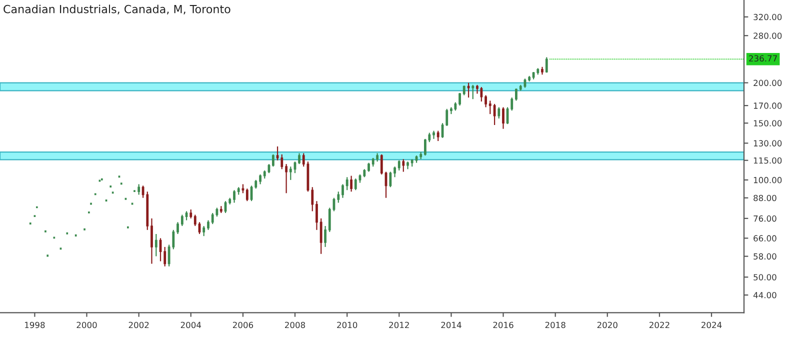 The image size is (800, 338). Describe the element at coordinates (765, 198) in the screenshot. I see `y-tick-label: 88.00` at that location.